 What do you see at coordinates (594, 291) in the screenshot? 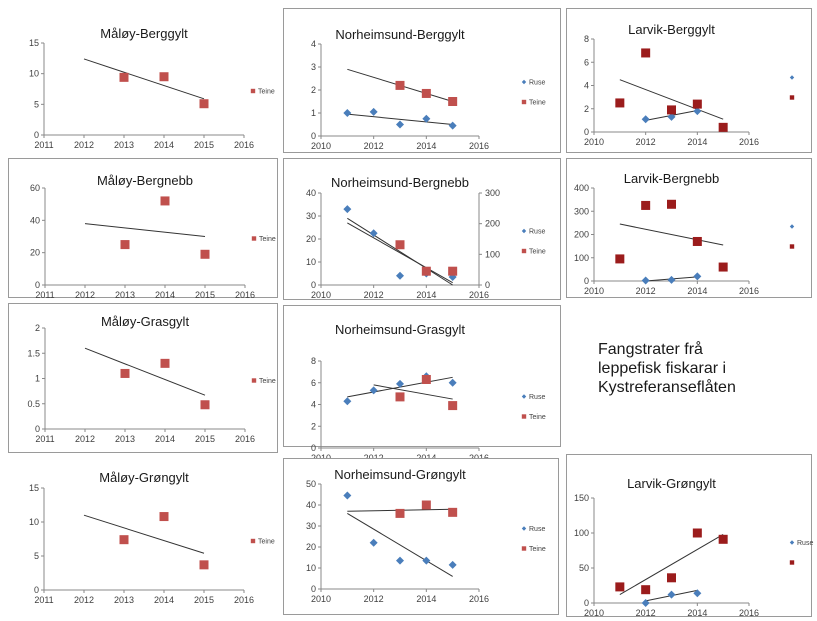
I see `x-tick-label: 2010` at bounding box center [594, 291].